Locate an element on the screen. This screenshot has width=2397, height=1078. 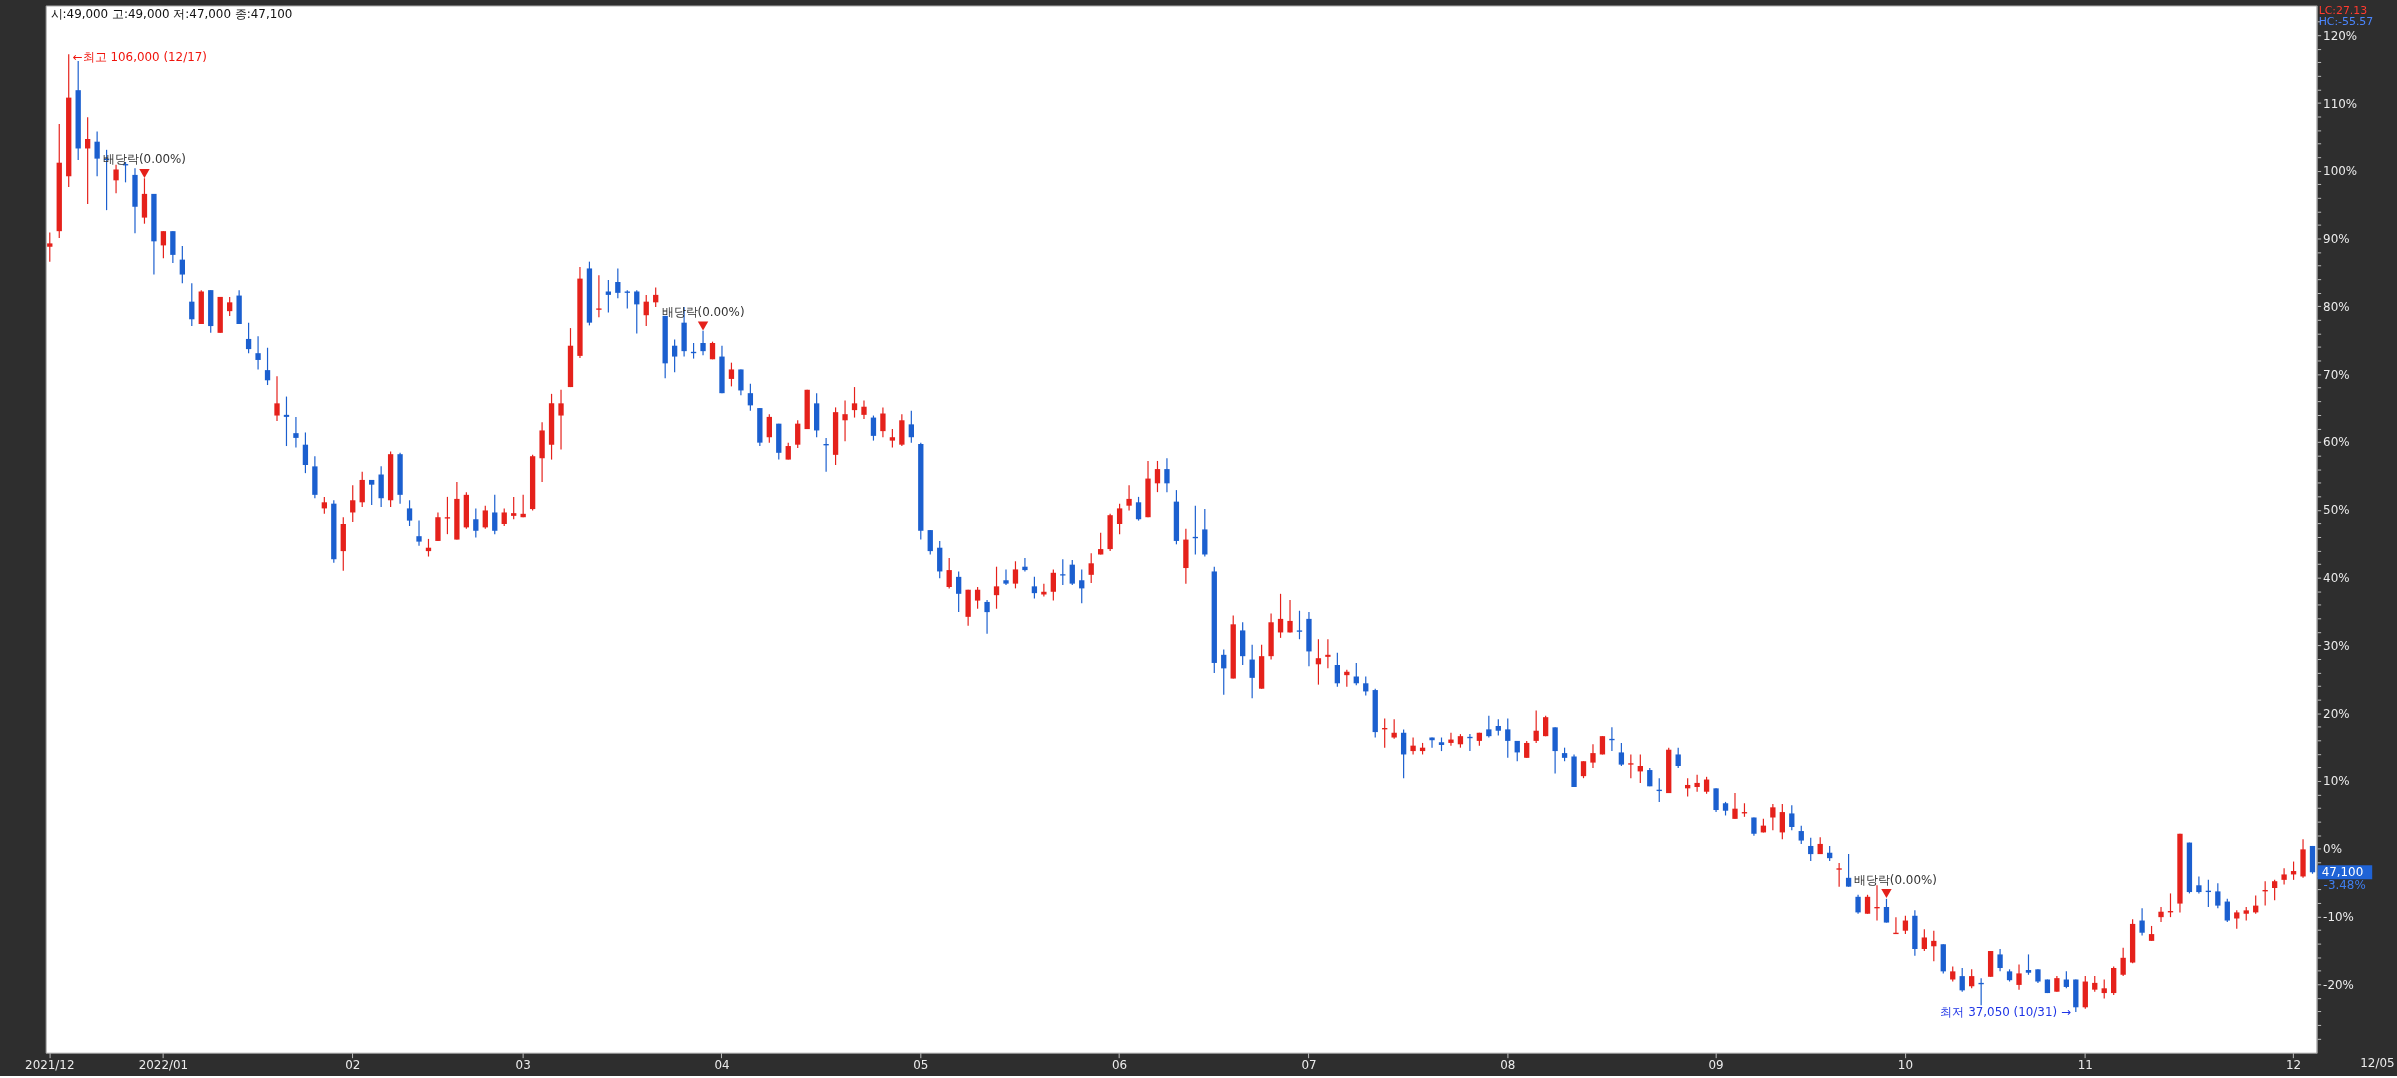
y-tick-label: 60% is located at coordinates (2336, 442).